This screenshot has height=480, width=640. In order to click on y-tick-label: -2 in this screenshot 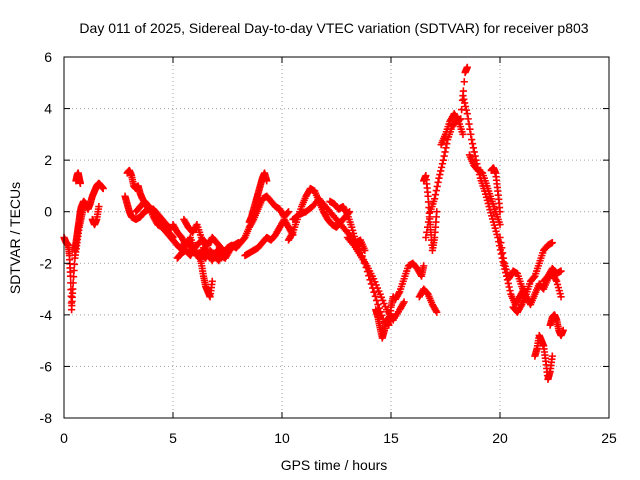, I will do `click(46, 263)`.